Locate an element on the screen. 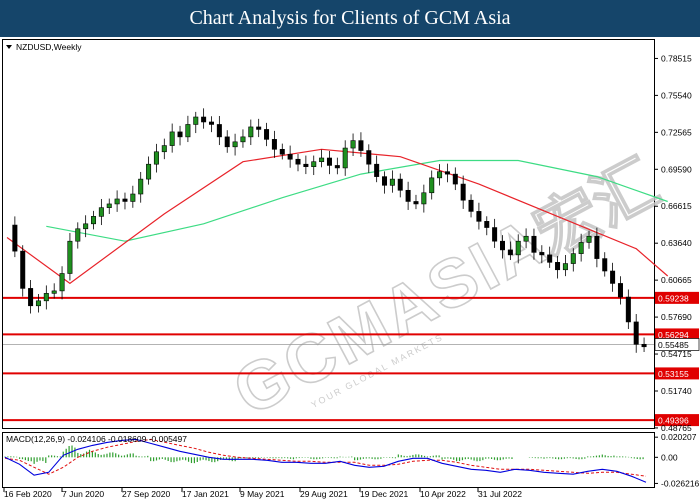  time-tick-label: 29 Aug 2021 is located at coordinates (324, 494).